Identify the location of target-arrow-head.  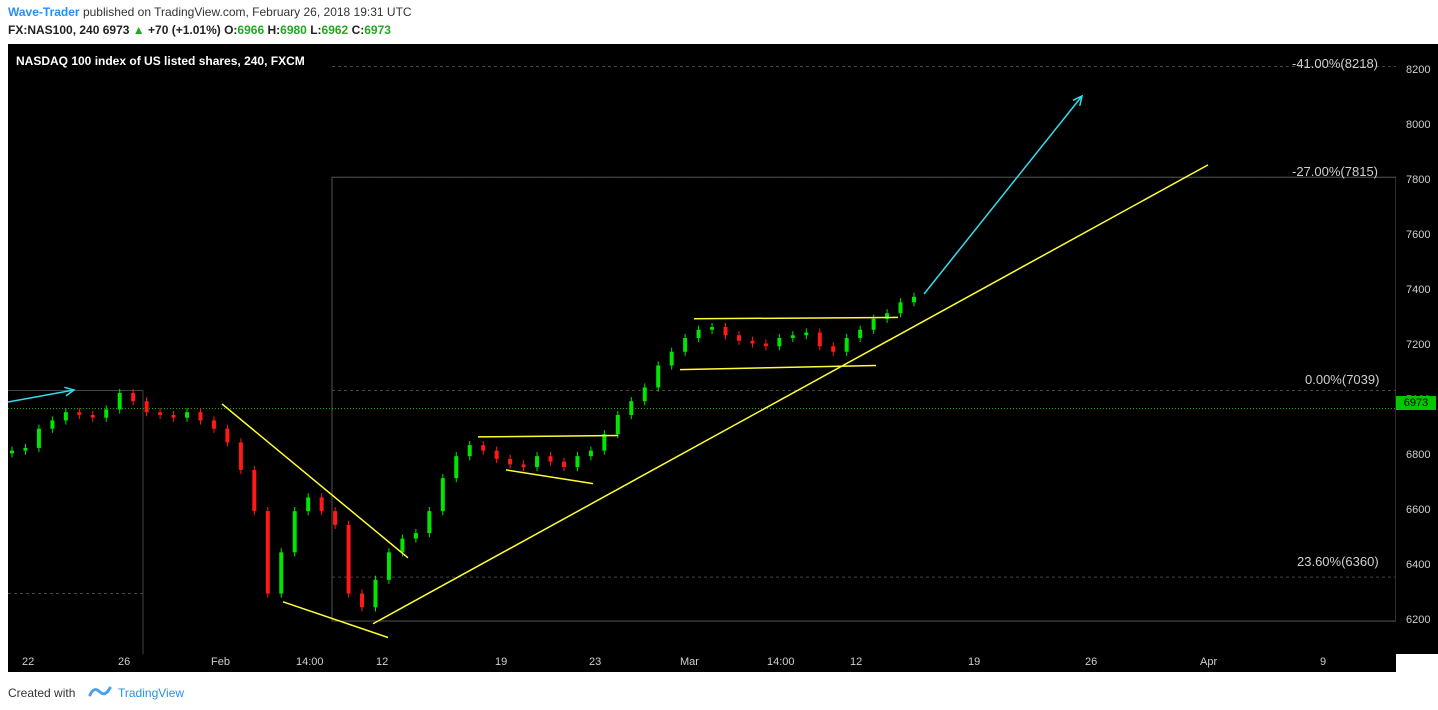
(1078, 100).